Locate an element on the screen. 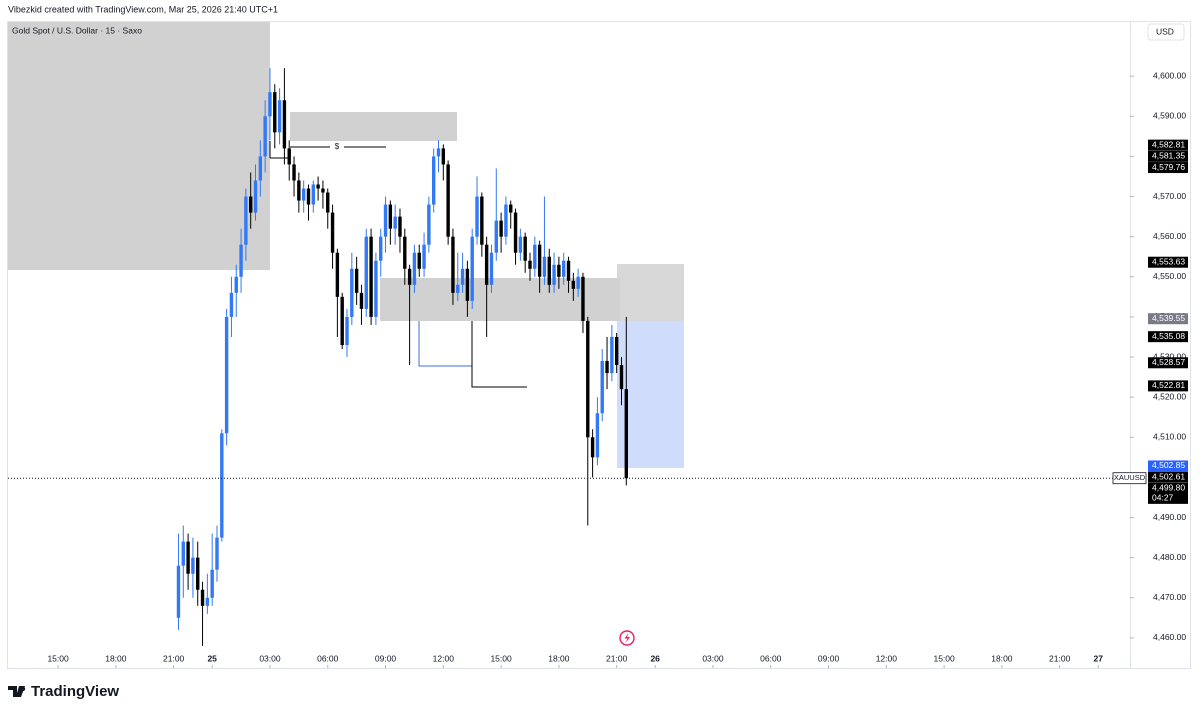  currency-label: USD is located at coordinates (1165, 31).